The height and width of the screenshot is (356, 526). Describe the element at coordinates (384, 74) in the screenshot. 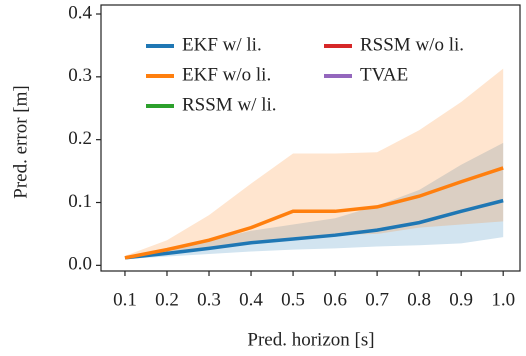

I see `legend-label: TVAE` at that location.